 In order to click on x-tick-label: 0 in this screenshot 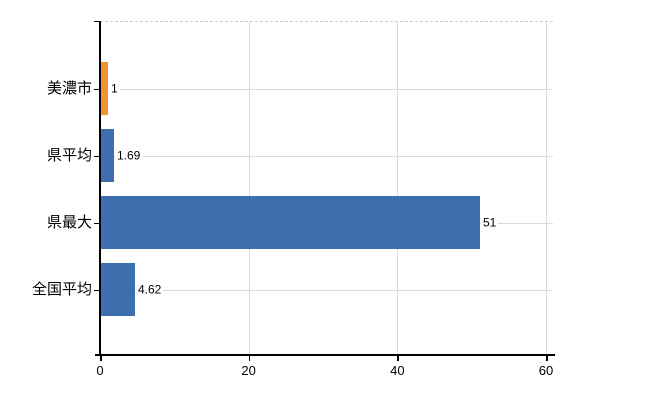, I will do `click(100, 370)`.